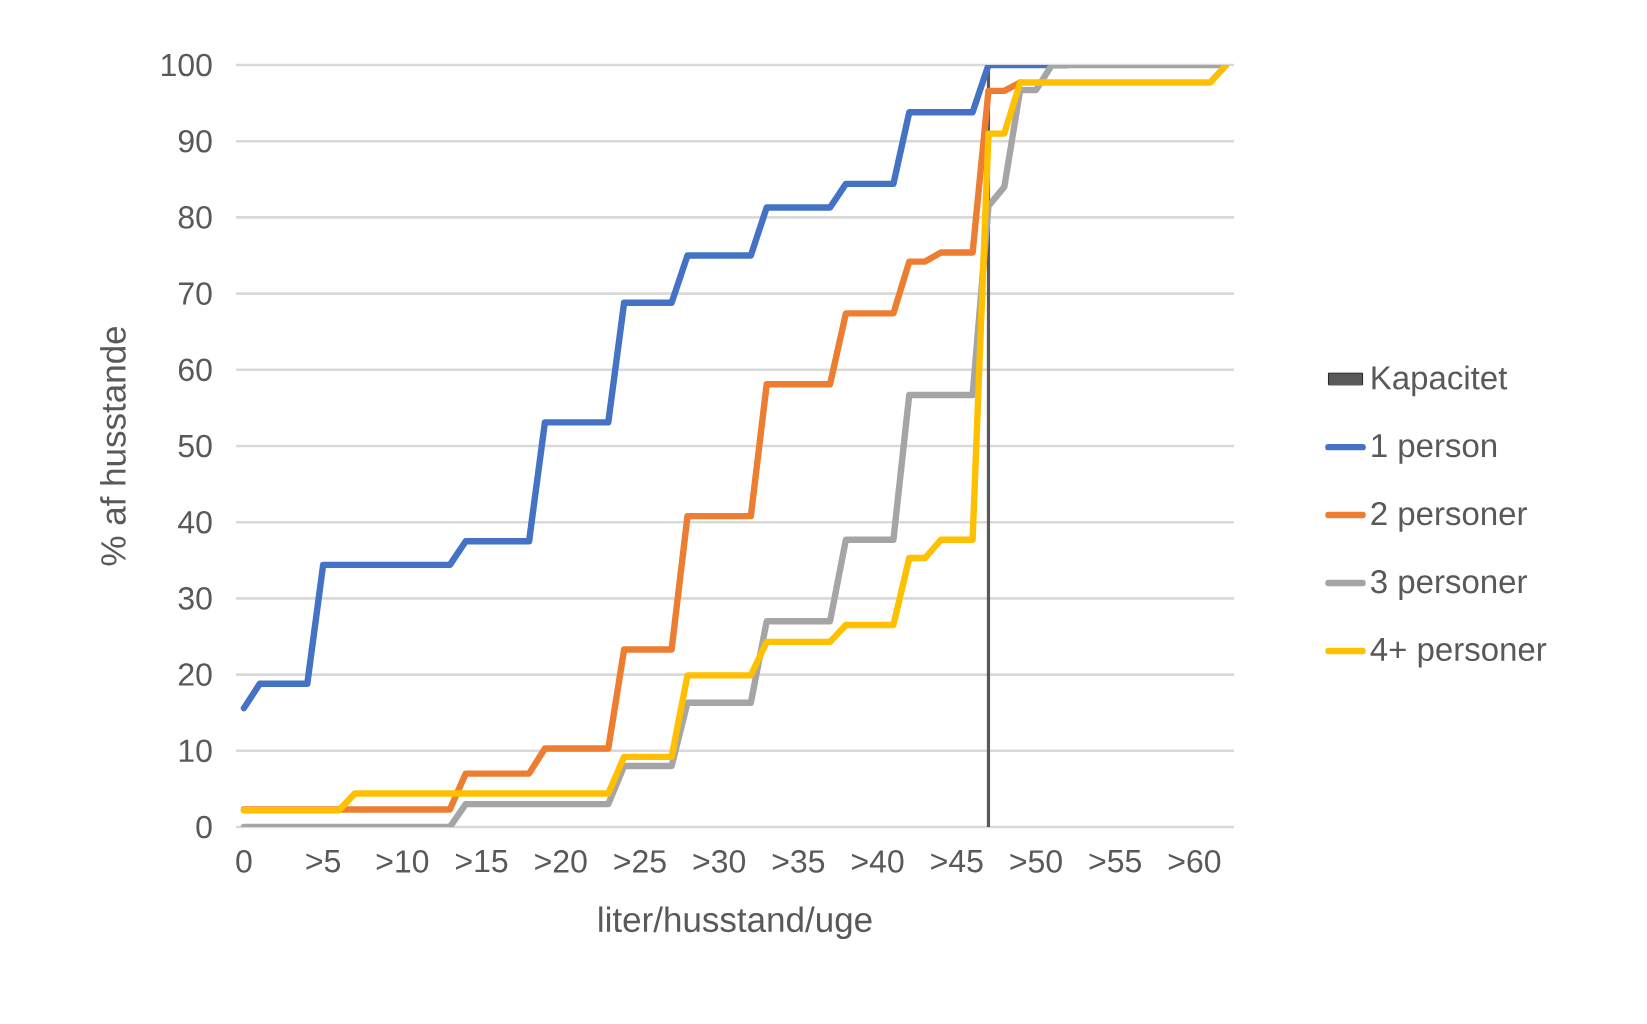 The image size is (1647, 1024). What do you see at coordinates (187, 65) in the screenshot?
I see `y-tick-label: 100` at bounding box center [187, 65].